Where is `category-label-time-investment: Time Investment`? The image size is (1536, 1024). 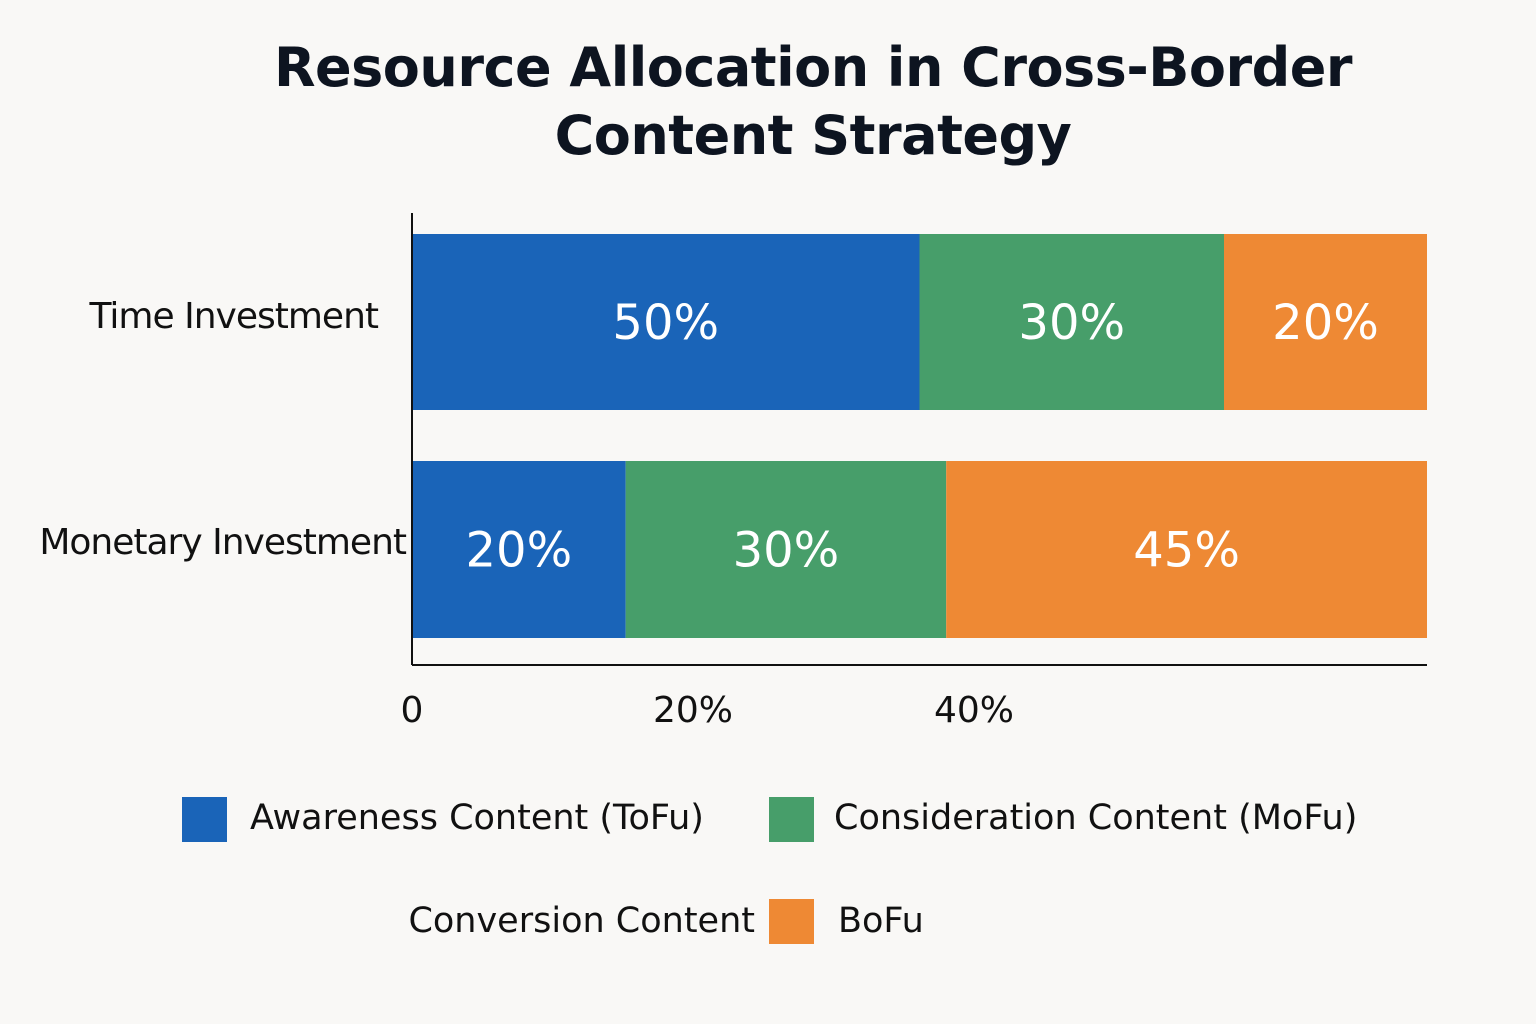 category-label-time-investment: Time Investment is located at coordinates (234, 316).